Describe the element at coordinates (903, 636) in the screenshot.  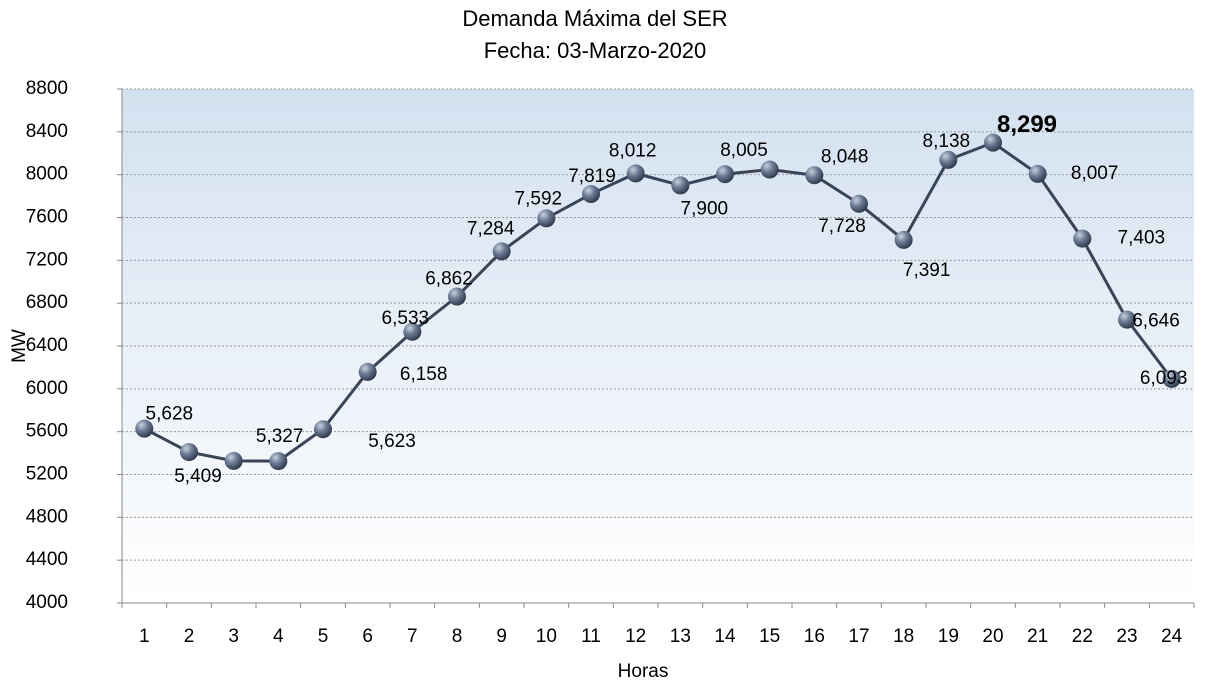
I see `x-tick-label: 18` at that location.